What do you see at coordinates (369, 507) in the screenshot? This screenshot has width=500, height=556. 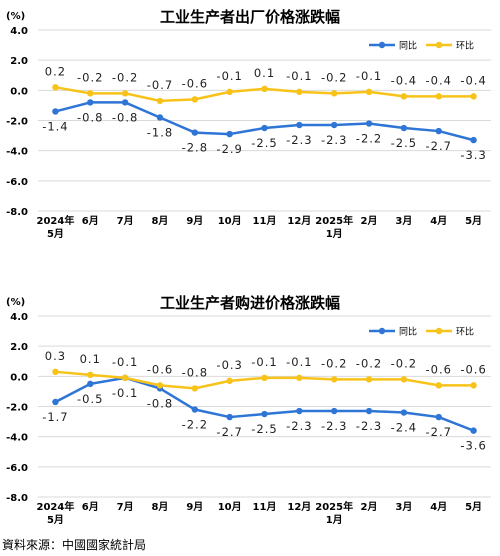 I see `x-tick-label: 2月` at bounding box center [369, 507].